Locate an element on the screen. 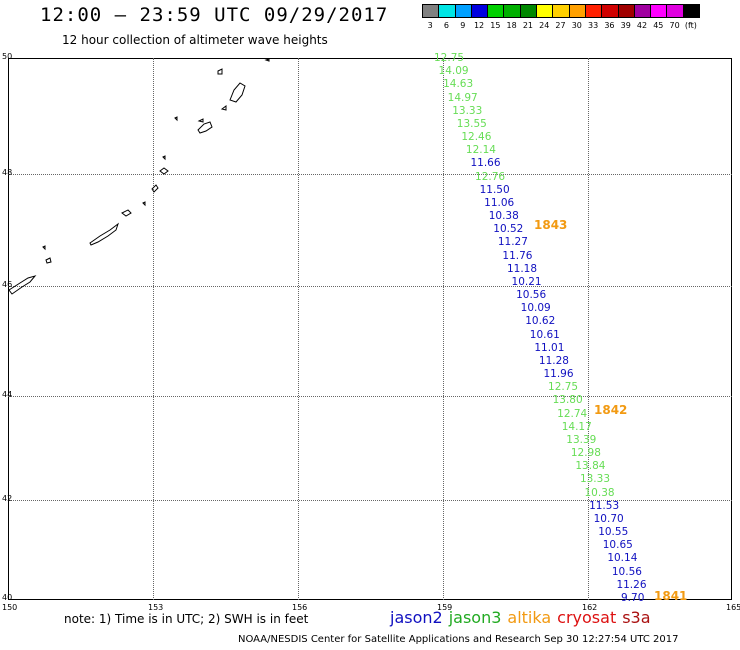 The height and width of the screenshot is (650, 740). color-scale-swatch is located at coordinates (691, 11).